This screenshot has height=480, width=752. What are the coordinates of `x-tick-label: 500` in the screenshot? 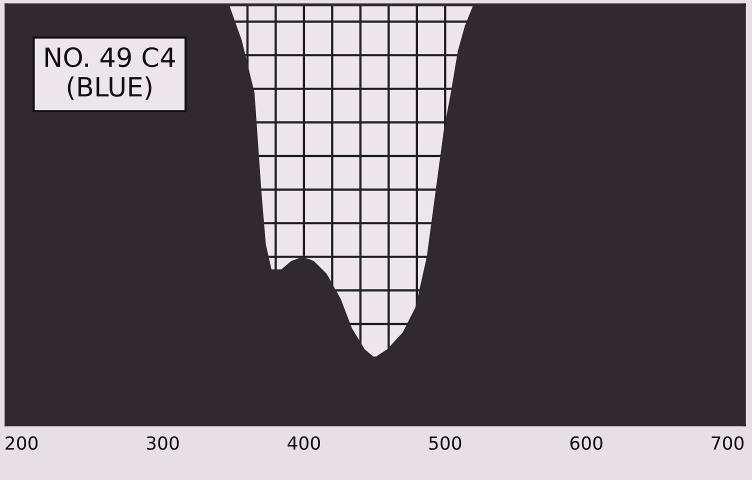 It's located at (445, 443).